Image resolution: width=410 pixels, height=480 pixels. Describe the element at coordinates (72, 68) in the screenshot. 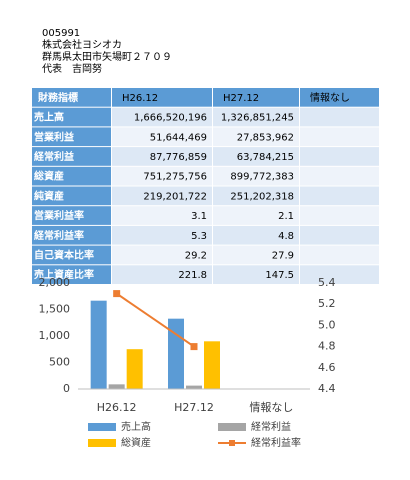

I see `header-line: 代表 吉岡努` at that location.